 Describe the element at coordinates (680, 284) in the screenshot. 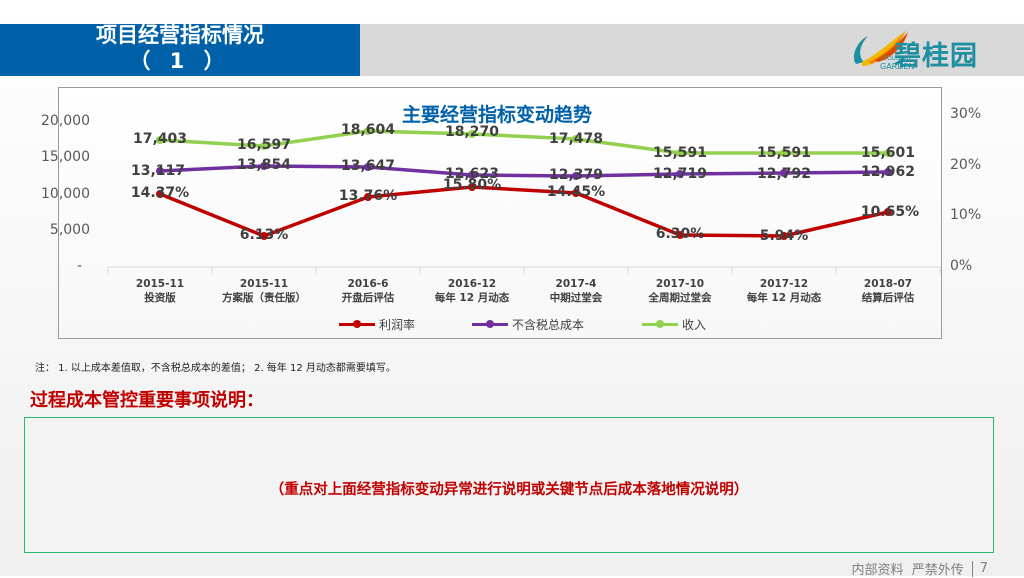

I see `category-date: 2017-10` at that location.